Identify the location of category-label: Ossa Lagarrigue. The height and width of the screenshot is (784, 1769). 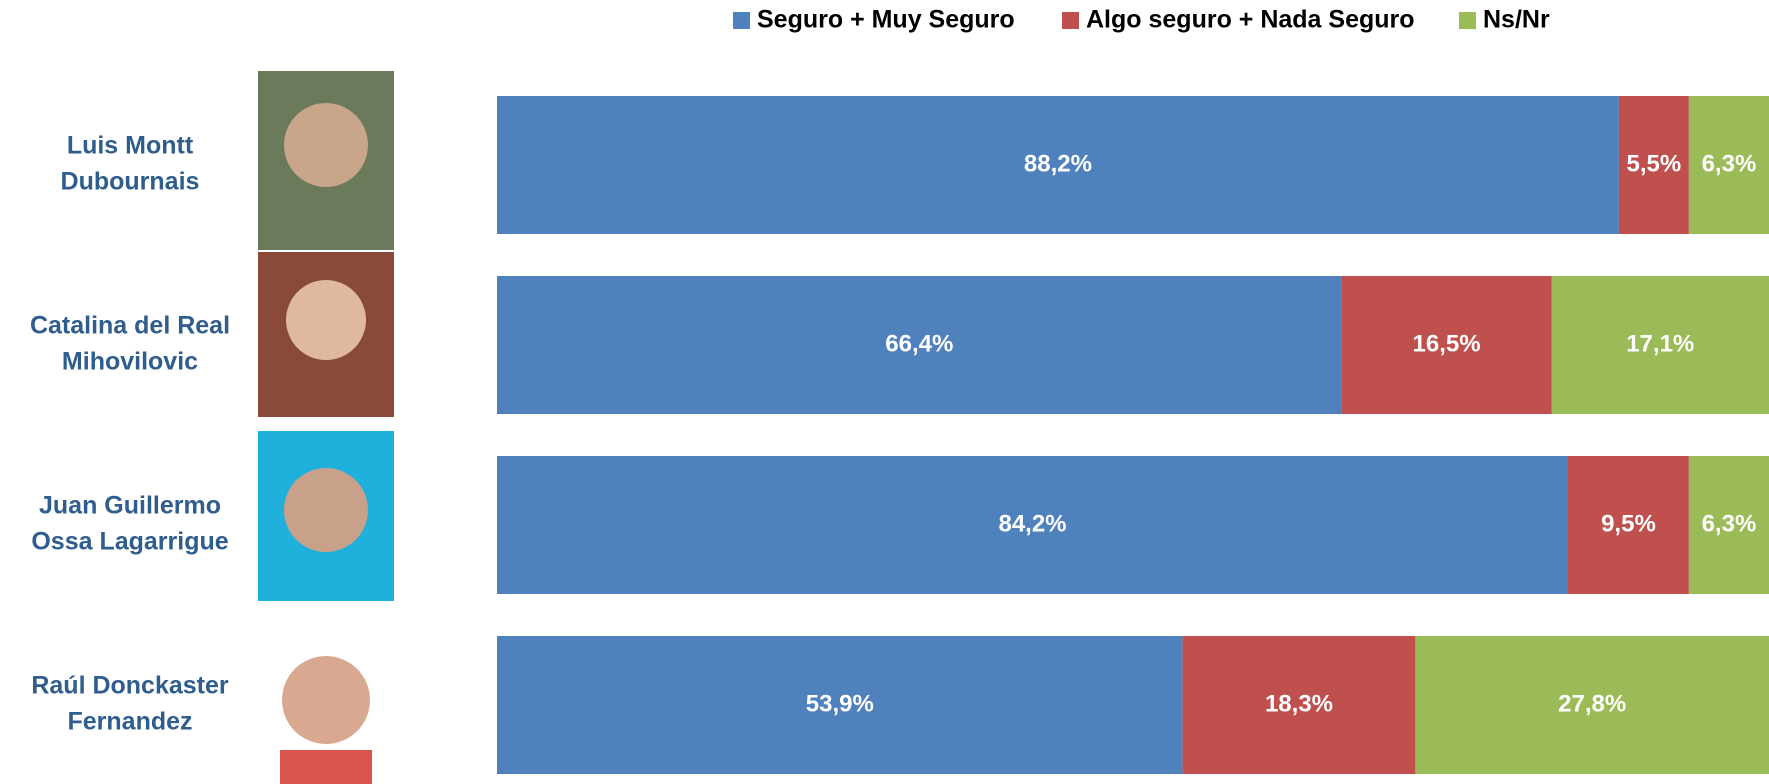
(129, 542).